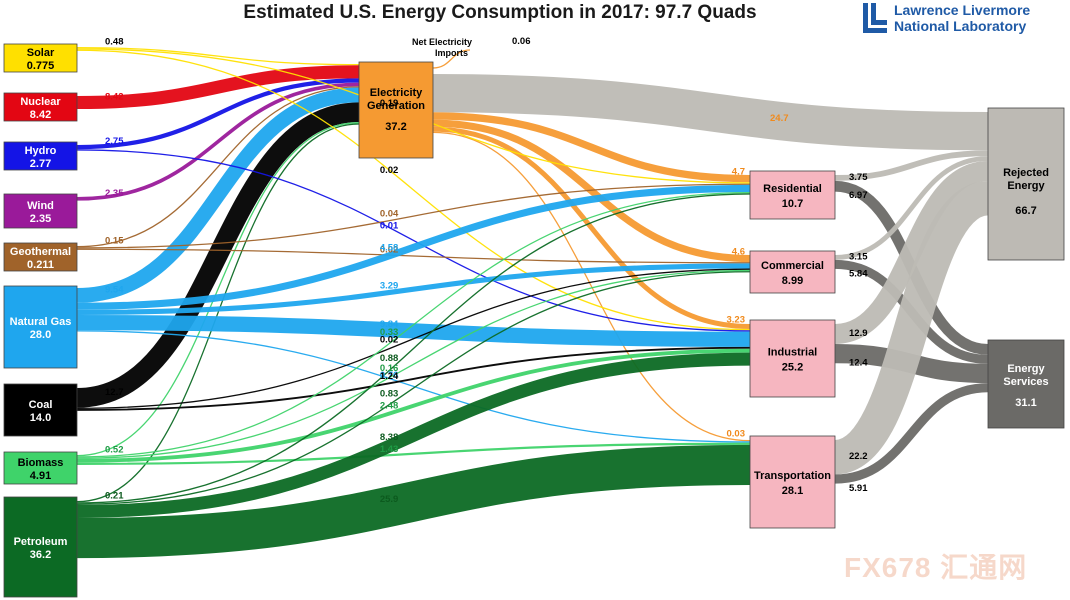  What do you see at coordinates (40, 335) in the screenshot?
I see `source-value-natural-gas: 28.0` at bounding box center [40, 335].